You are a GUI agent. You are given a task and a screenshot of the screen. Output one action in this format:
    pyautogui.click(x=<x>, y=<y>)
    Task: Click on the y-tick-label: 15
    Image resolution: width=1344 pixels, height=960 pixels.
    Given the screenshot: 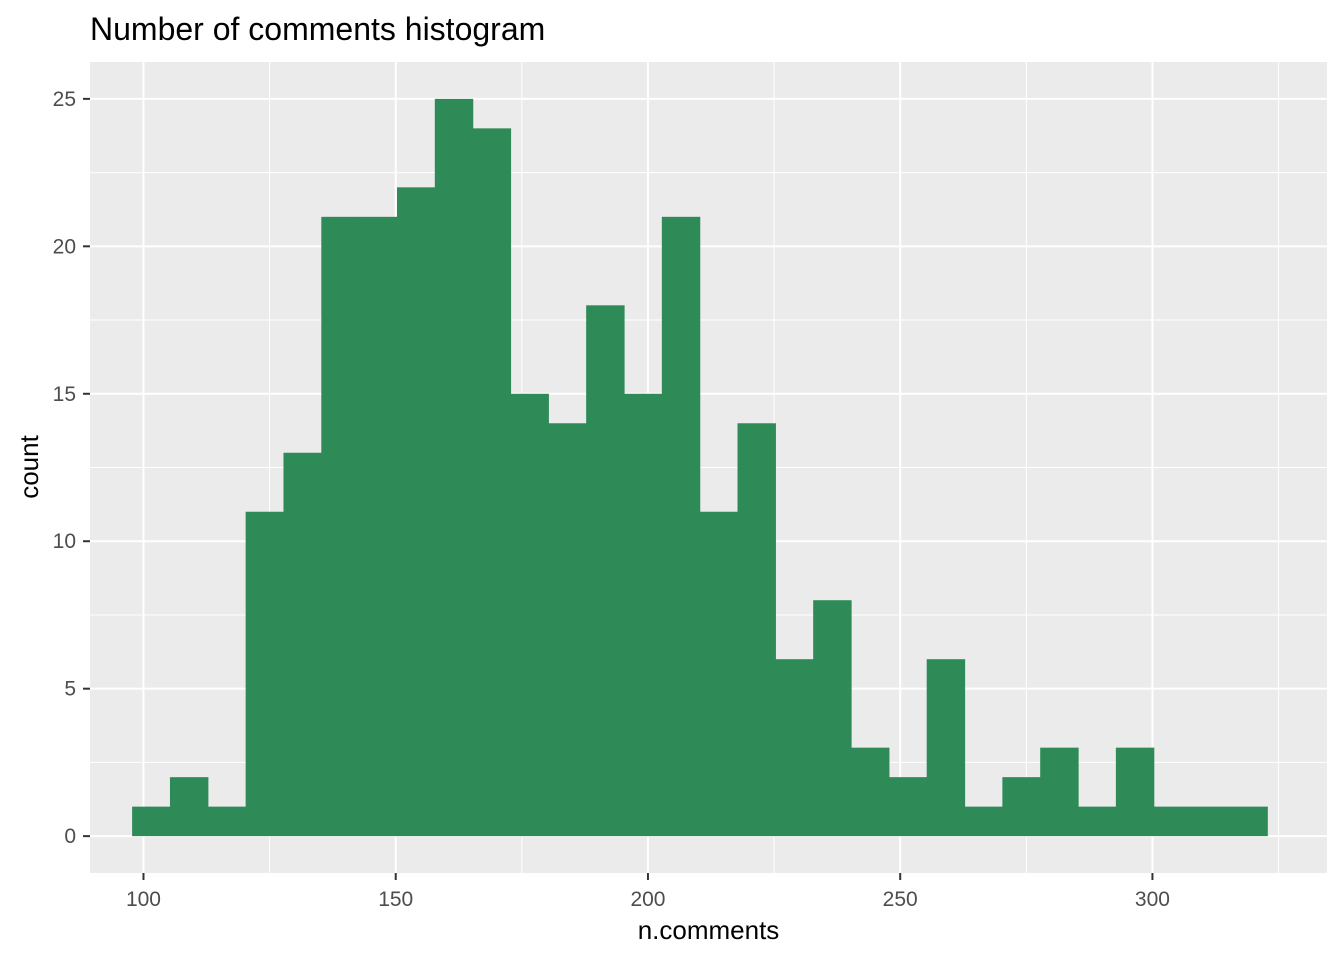 What is the action you would take?
    pyautogui.click(x=64, y=394)
    